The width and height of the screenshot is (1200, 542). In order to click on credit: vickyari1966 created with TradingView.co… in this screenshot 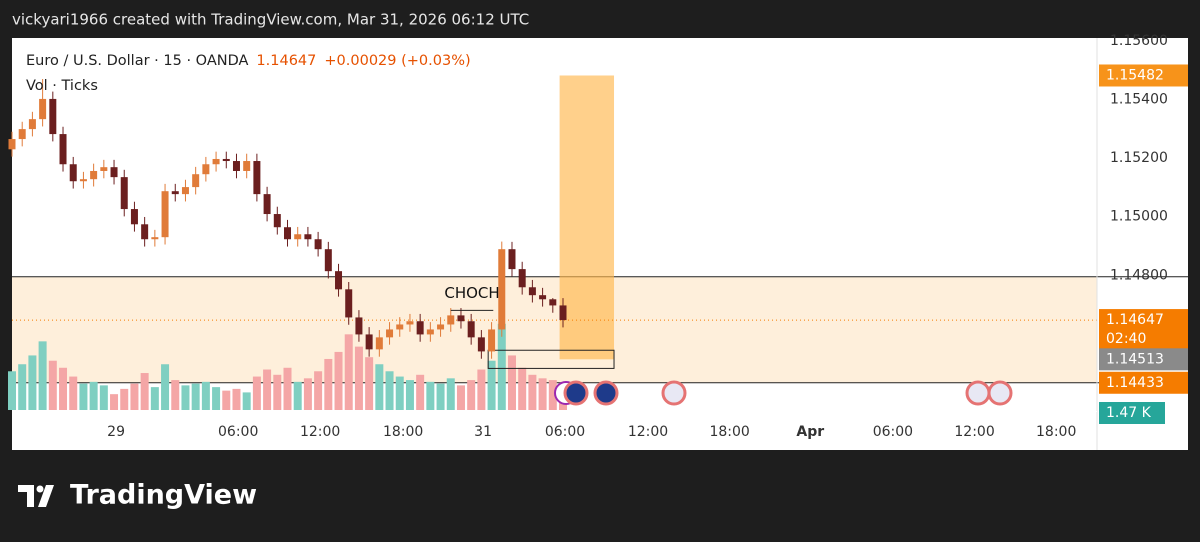, I will do `click(270, 20)`.